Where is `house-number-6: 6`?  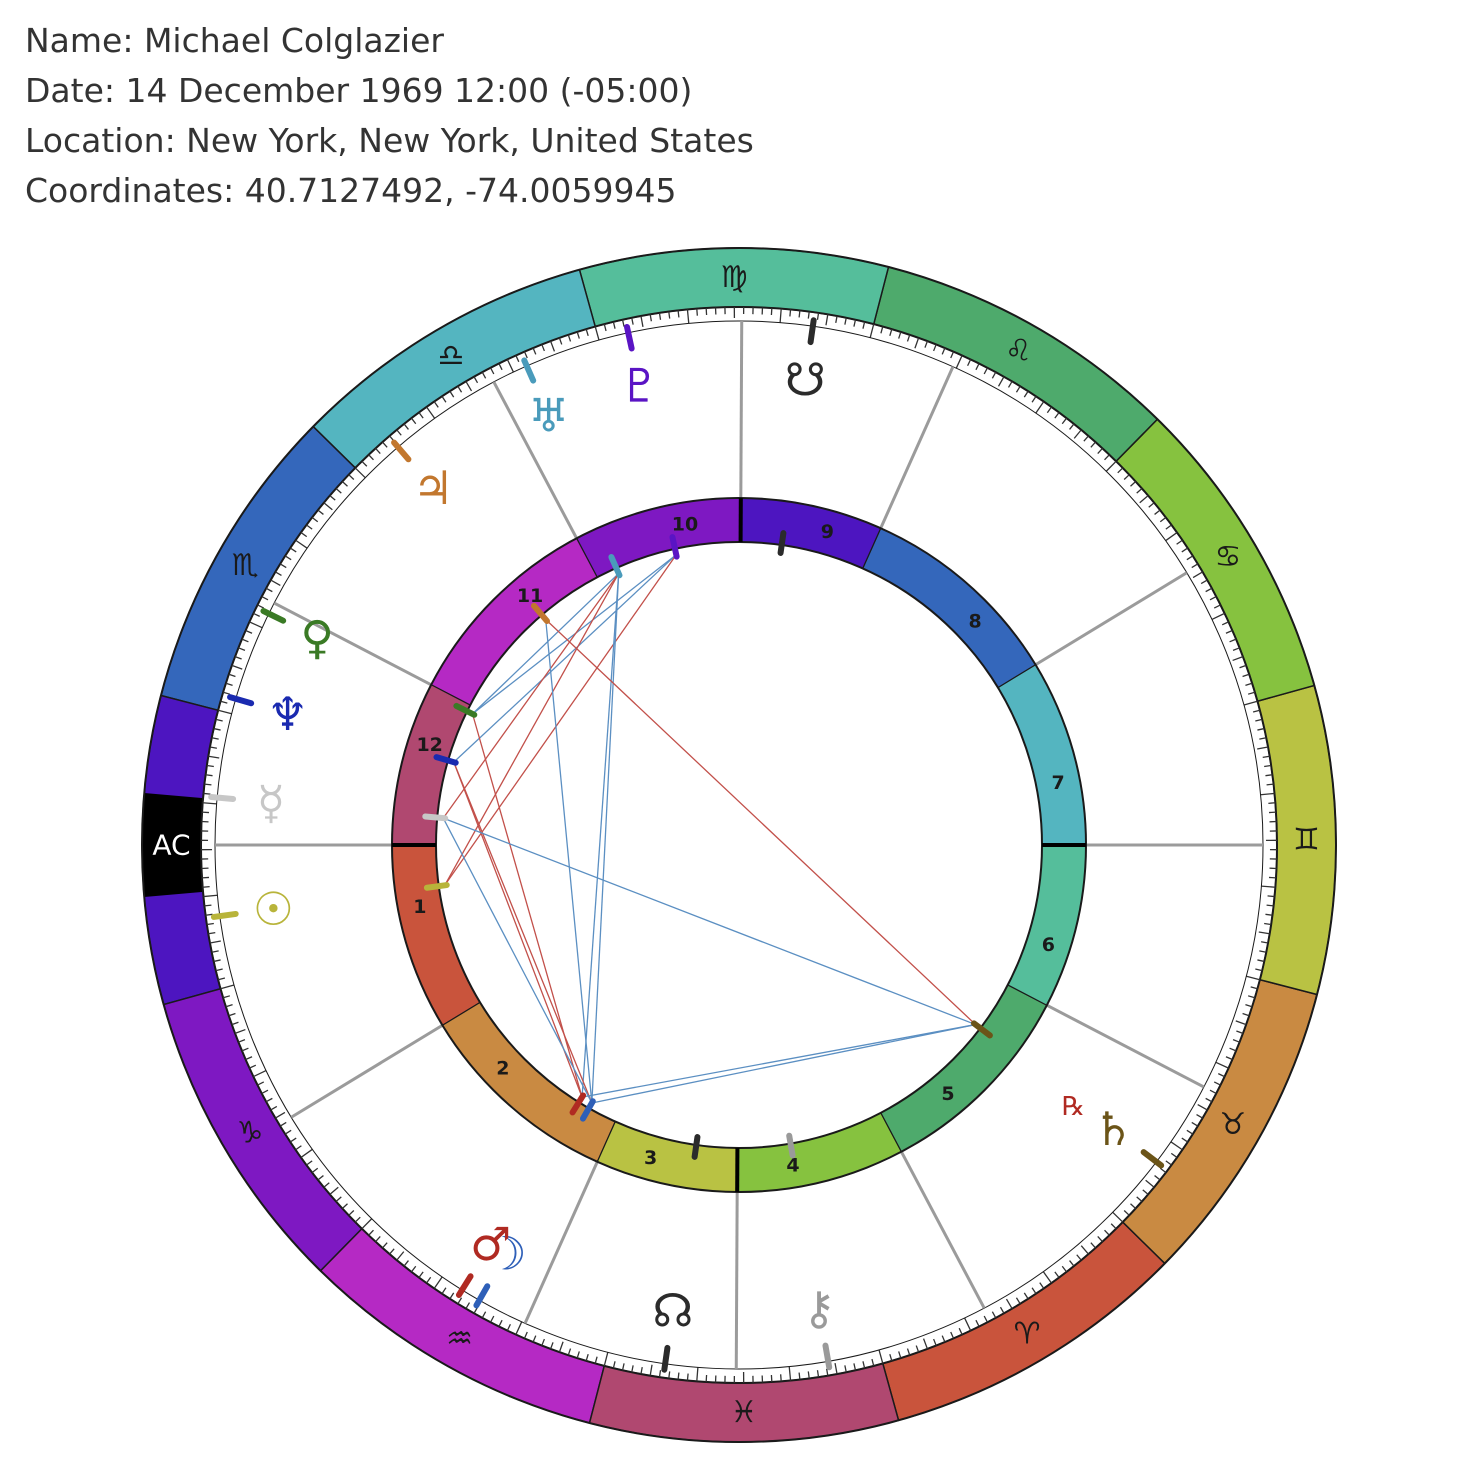
house-number-6: 6 is located at coordinates (1048, 945).